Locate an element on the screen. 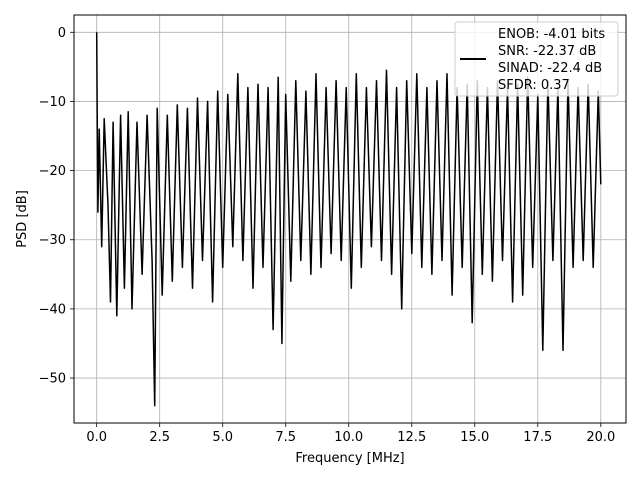 Image resolution: width=640 pixels, height=484 pixels. legend-entry: SFDR: 0.37 is located at coordinates (534, 85).